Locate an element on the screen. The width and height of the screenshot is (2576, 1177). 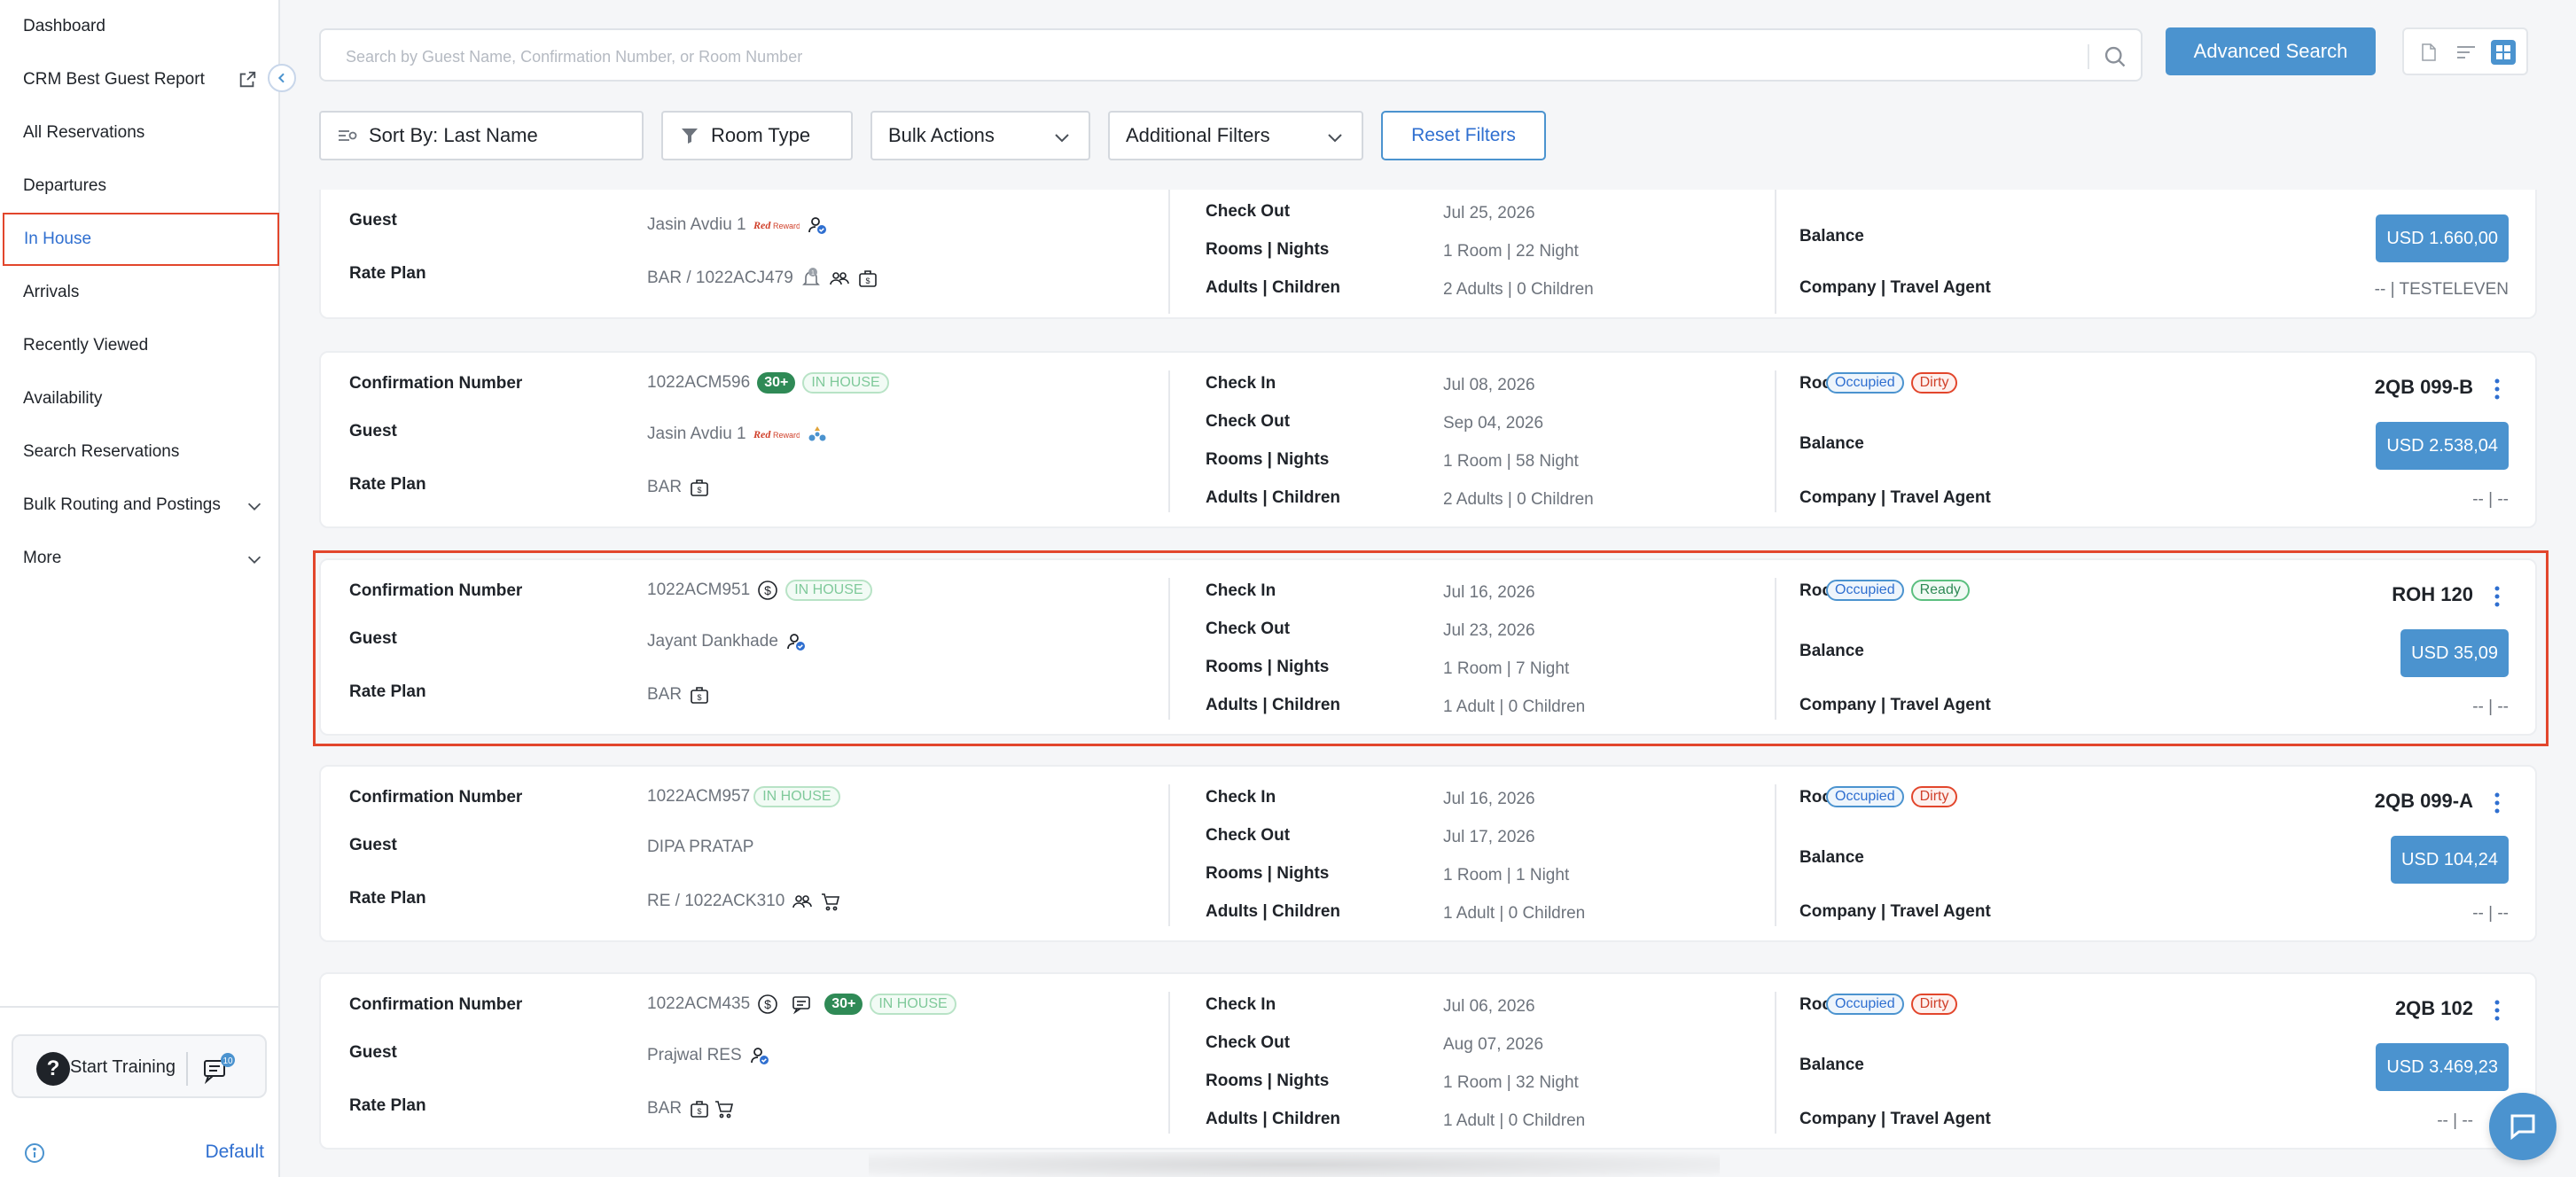
list-view-icon is located at coordinates (2466, 52).